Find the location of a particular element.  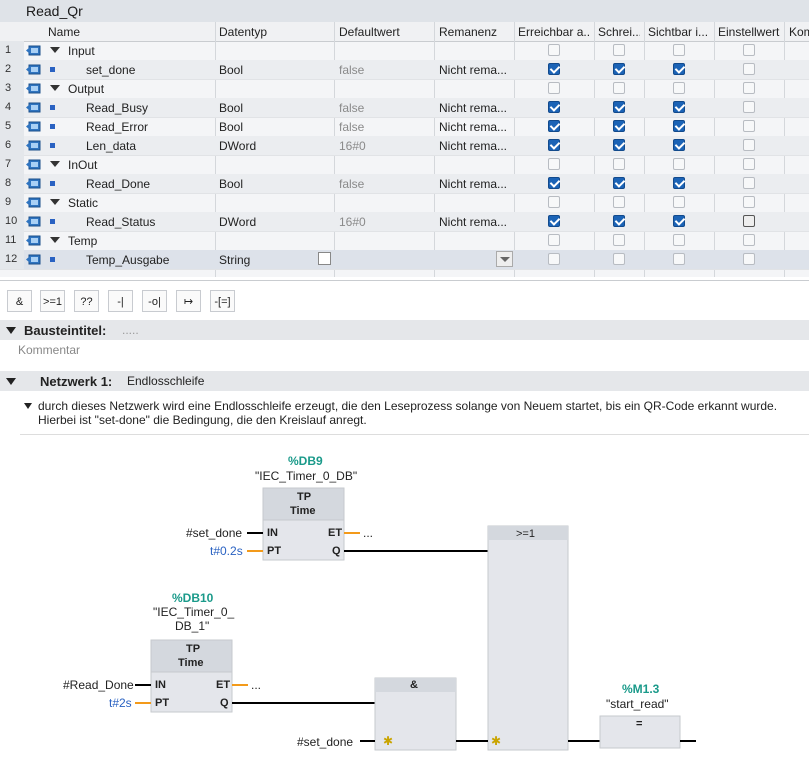

assignment-button: -[=] is located at coordinates (222, 301).